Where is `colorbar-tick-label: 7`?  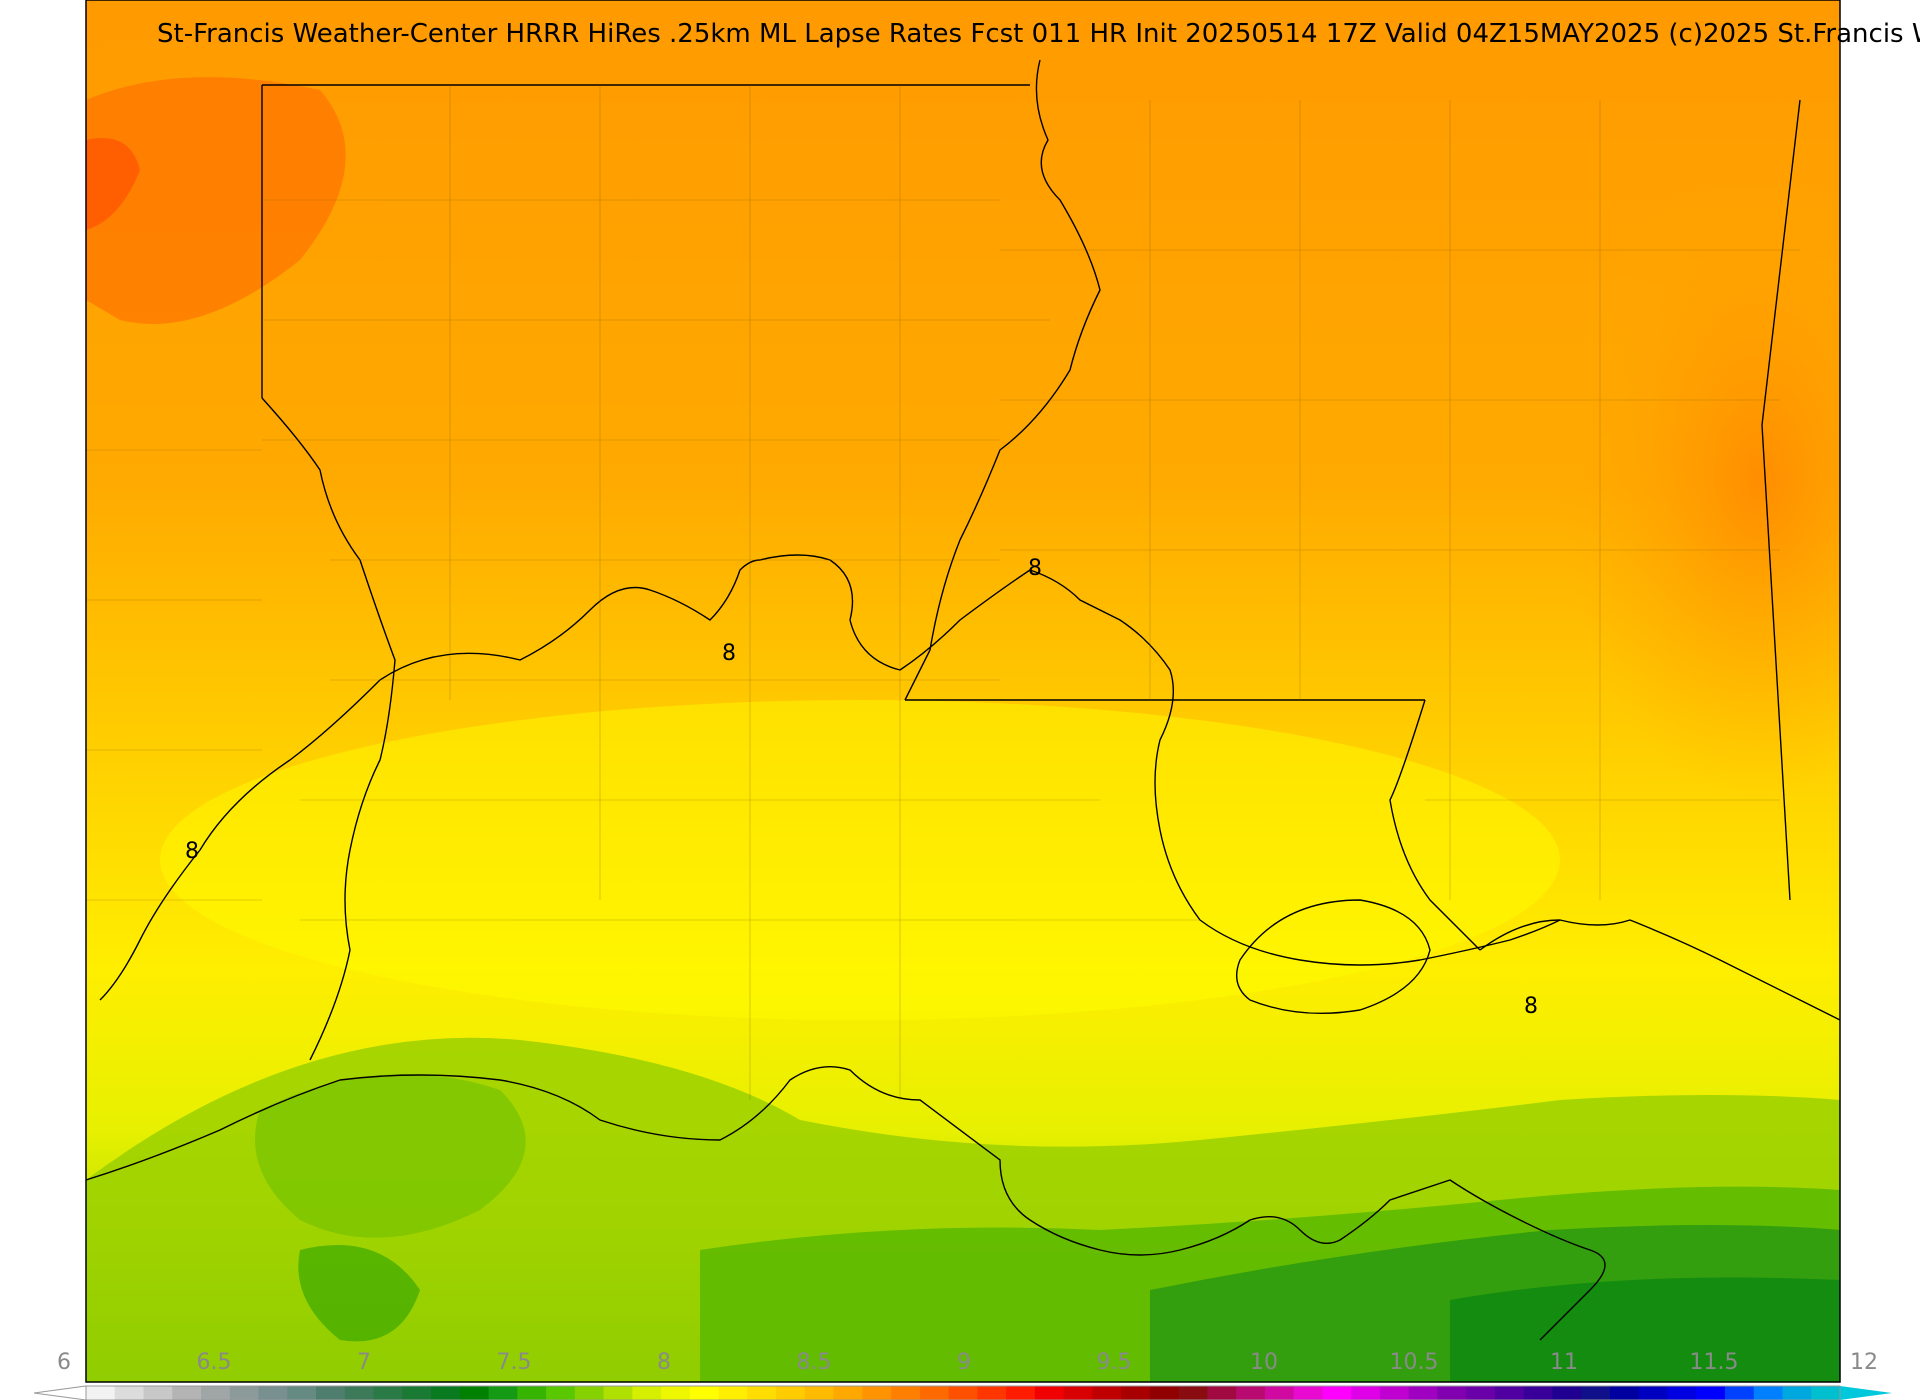
colorbar-tick-label: 7 is located at coordinates (364, 1362).